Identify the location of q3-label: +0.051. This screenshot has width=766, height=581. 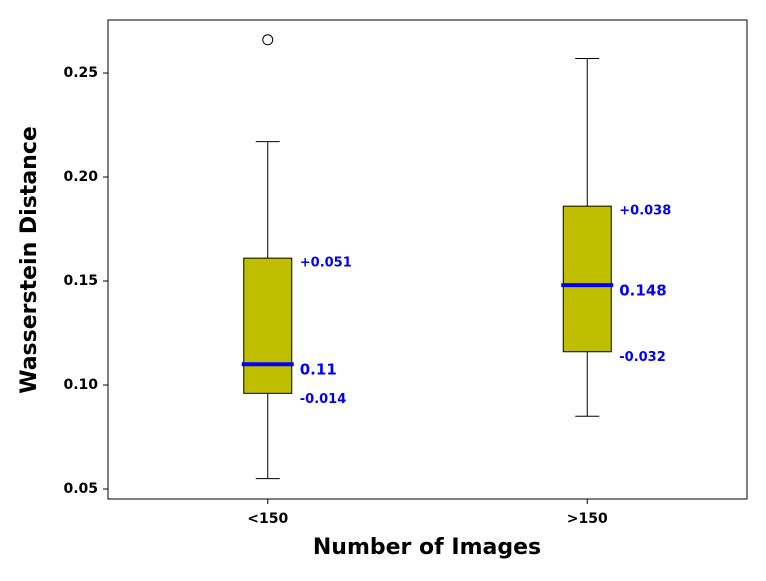
(326, 263).